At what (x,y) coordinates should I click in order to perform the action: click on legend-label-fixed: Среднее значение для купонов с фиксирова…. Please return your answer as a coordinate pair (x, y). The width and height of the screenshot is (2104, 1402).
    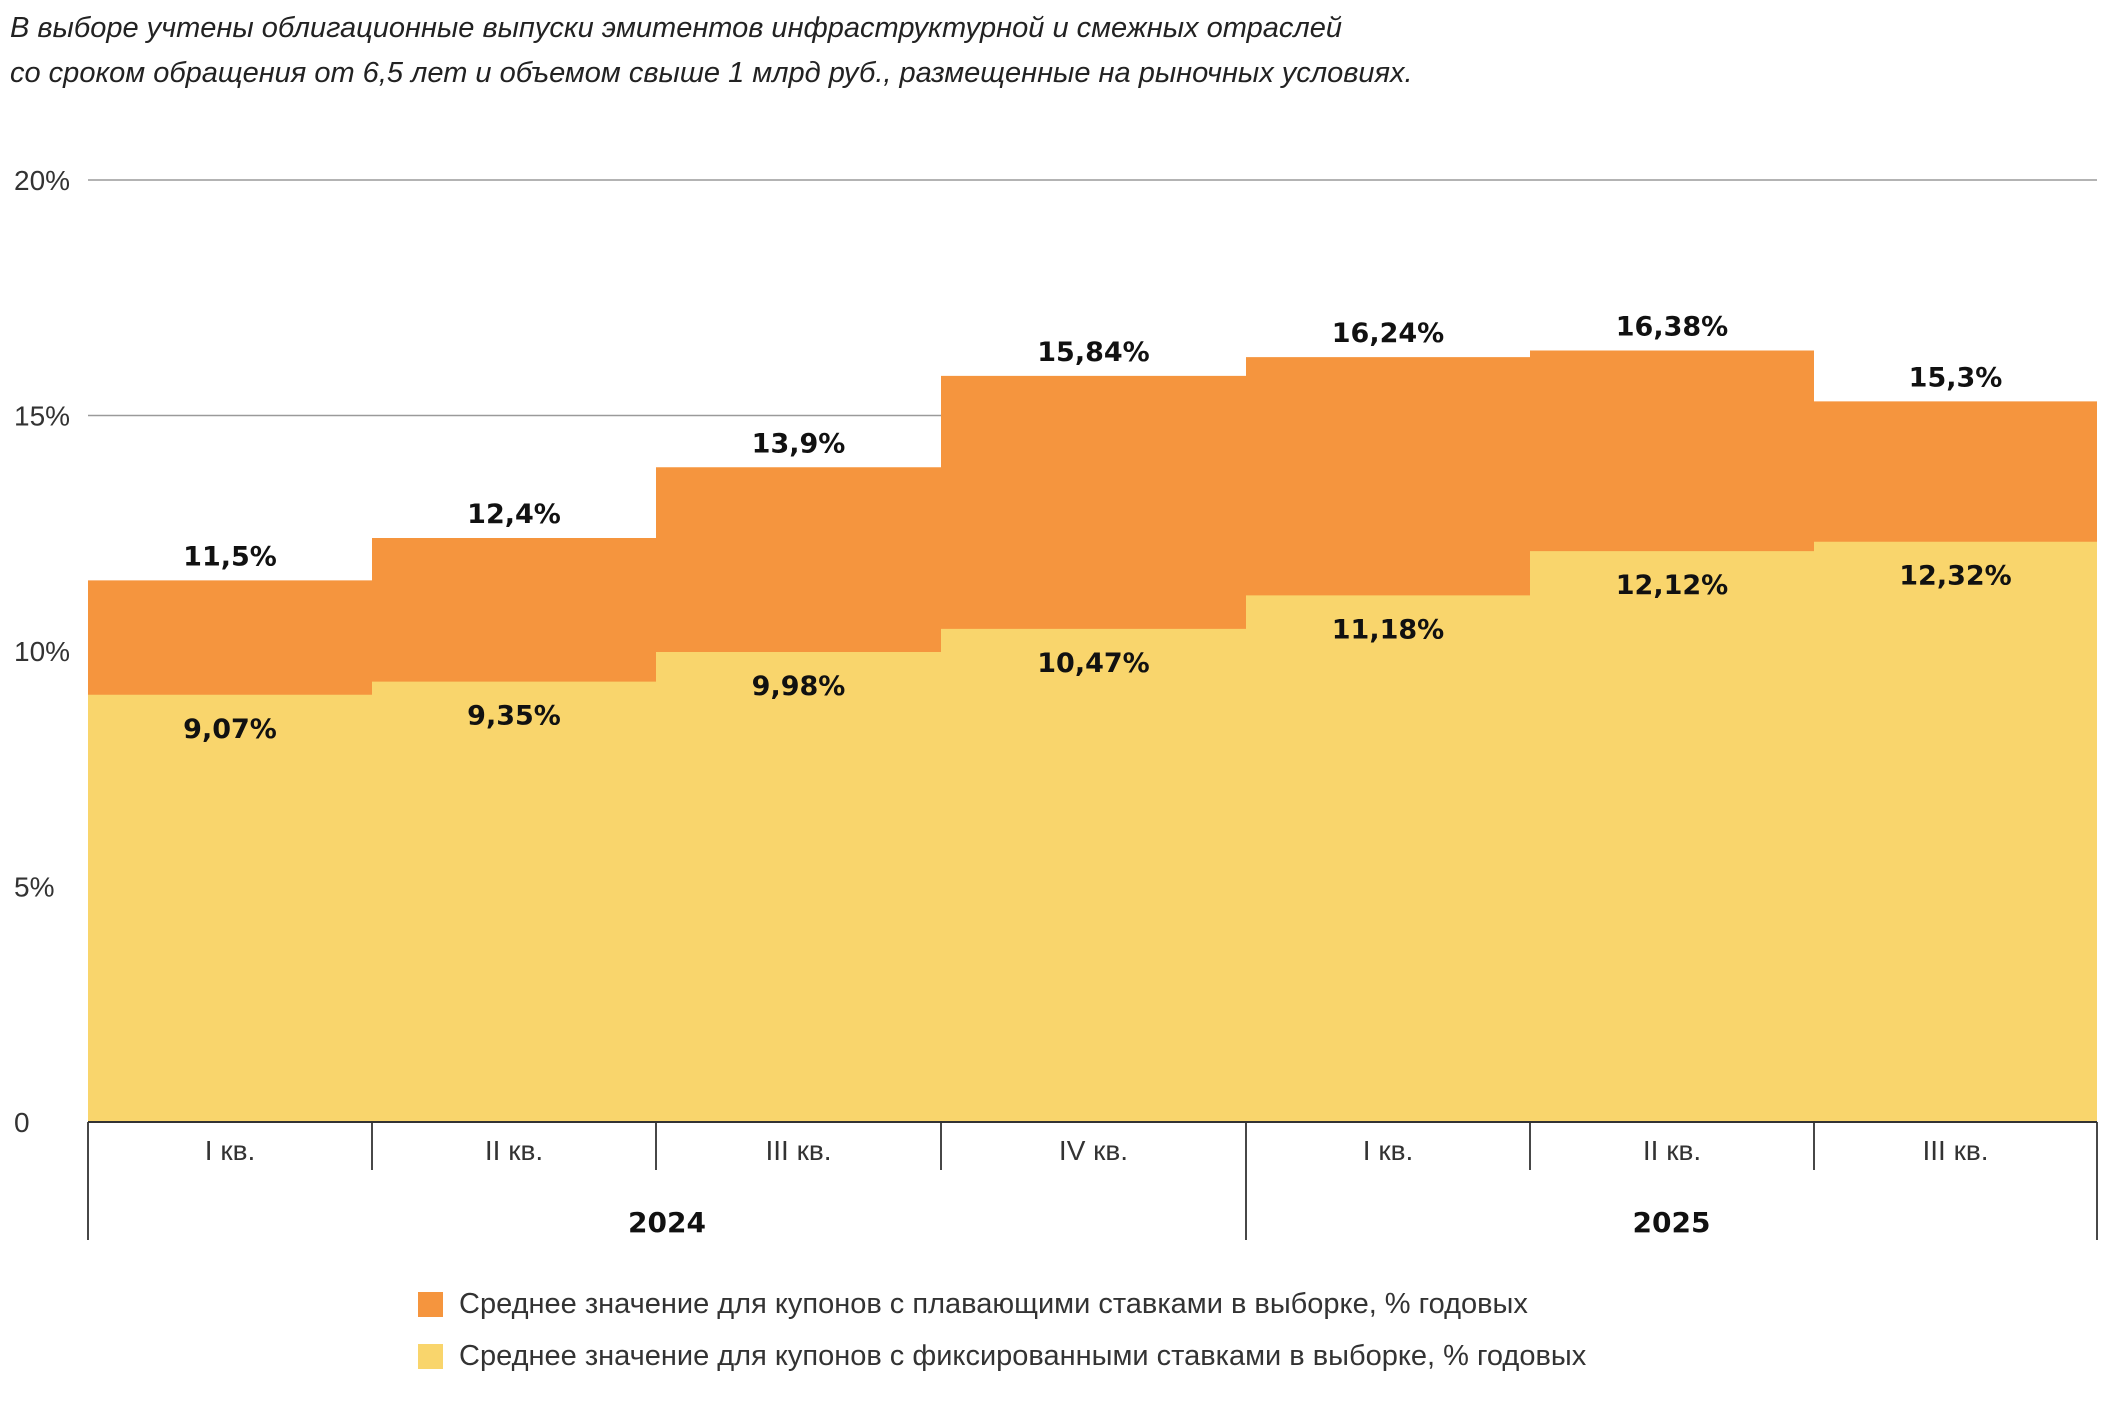
    Looking at the image, I should click on (1023, 1355).